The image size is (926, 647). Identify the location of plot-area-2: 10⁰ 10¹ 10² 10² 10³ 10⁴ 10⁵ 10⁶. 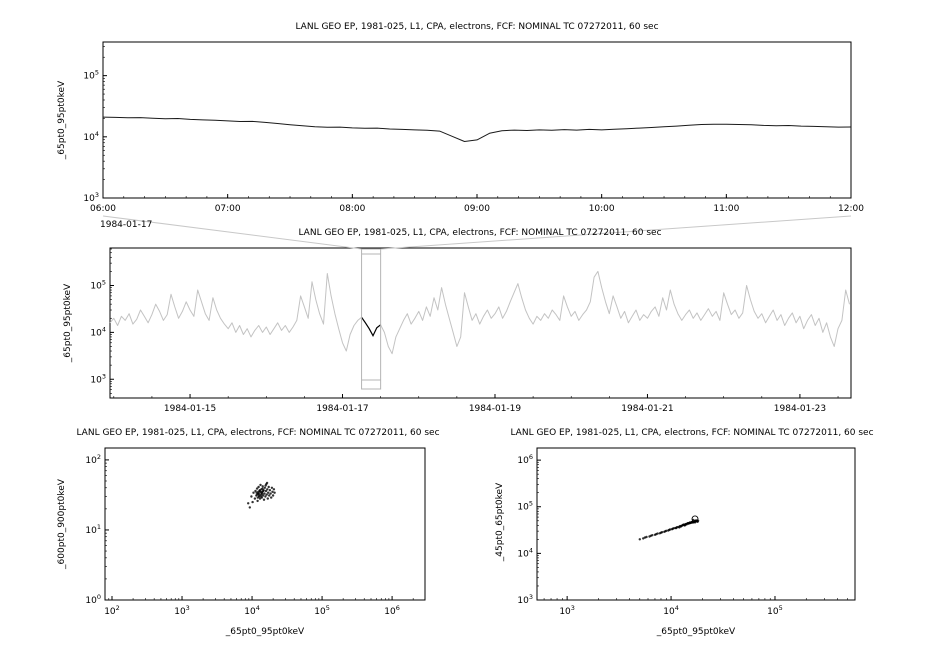
(255, 532).